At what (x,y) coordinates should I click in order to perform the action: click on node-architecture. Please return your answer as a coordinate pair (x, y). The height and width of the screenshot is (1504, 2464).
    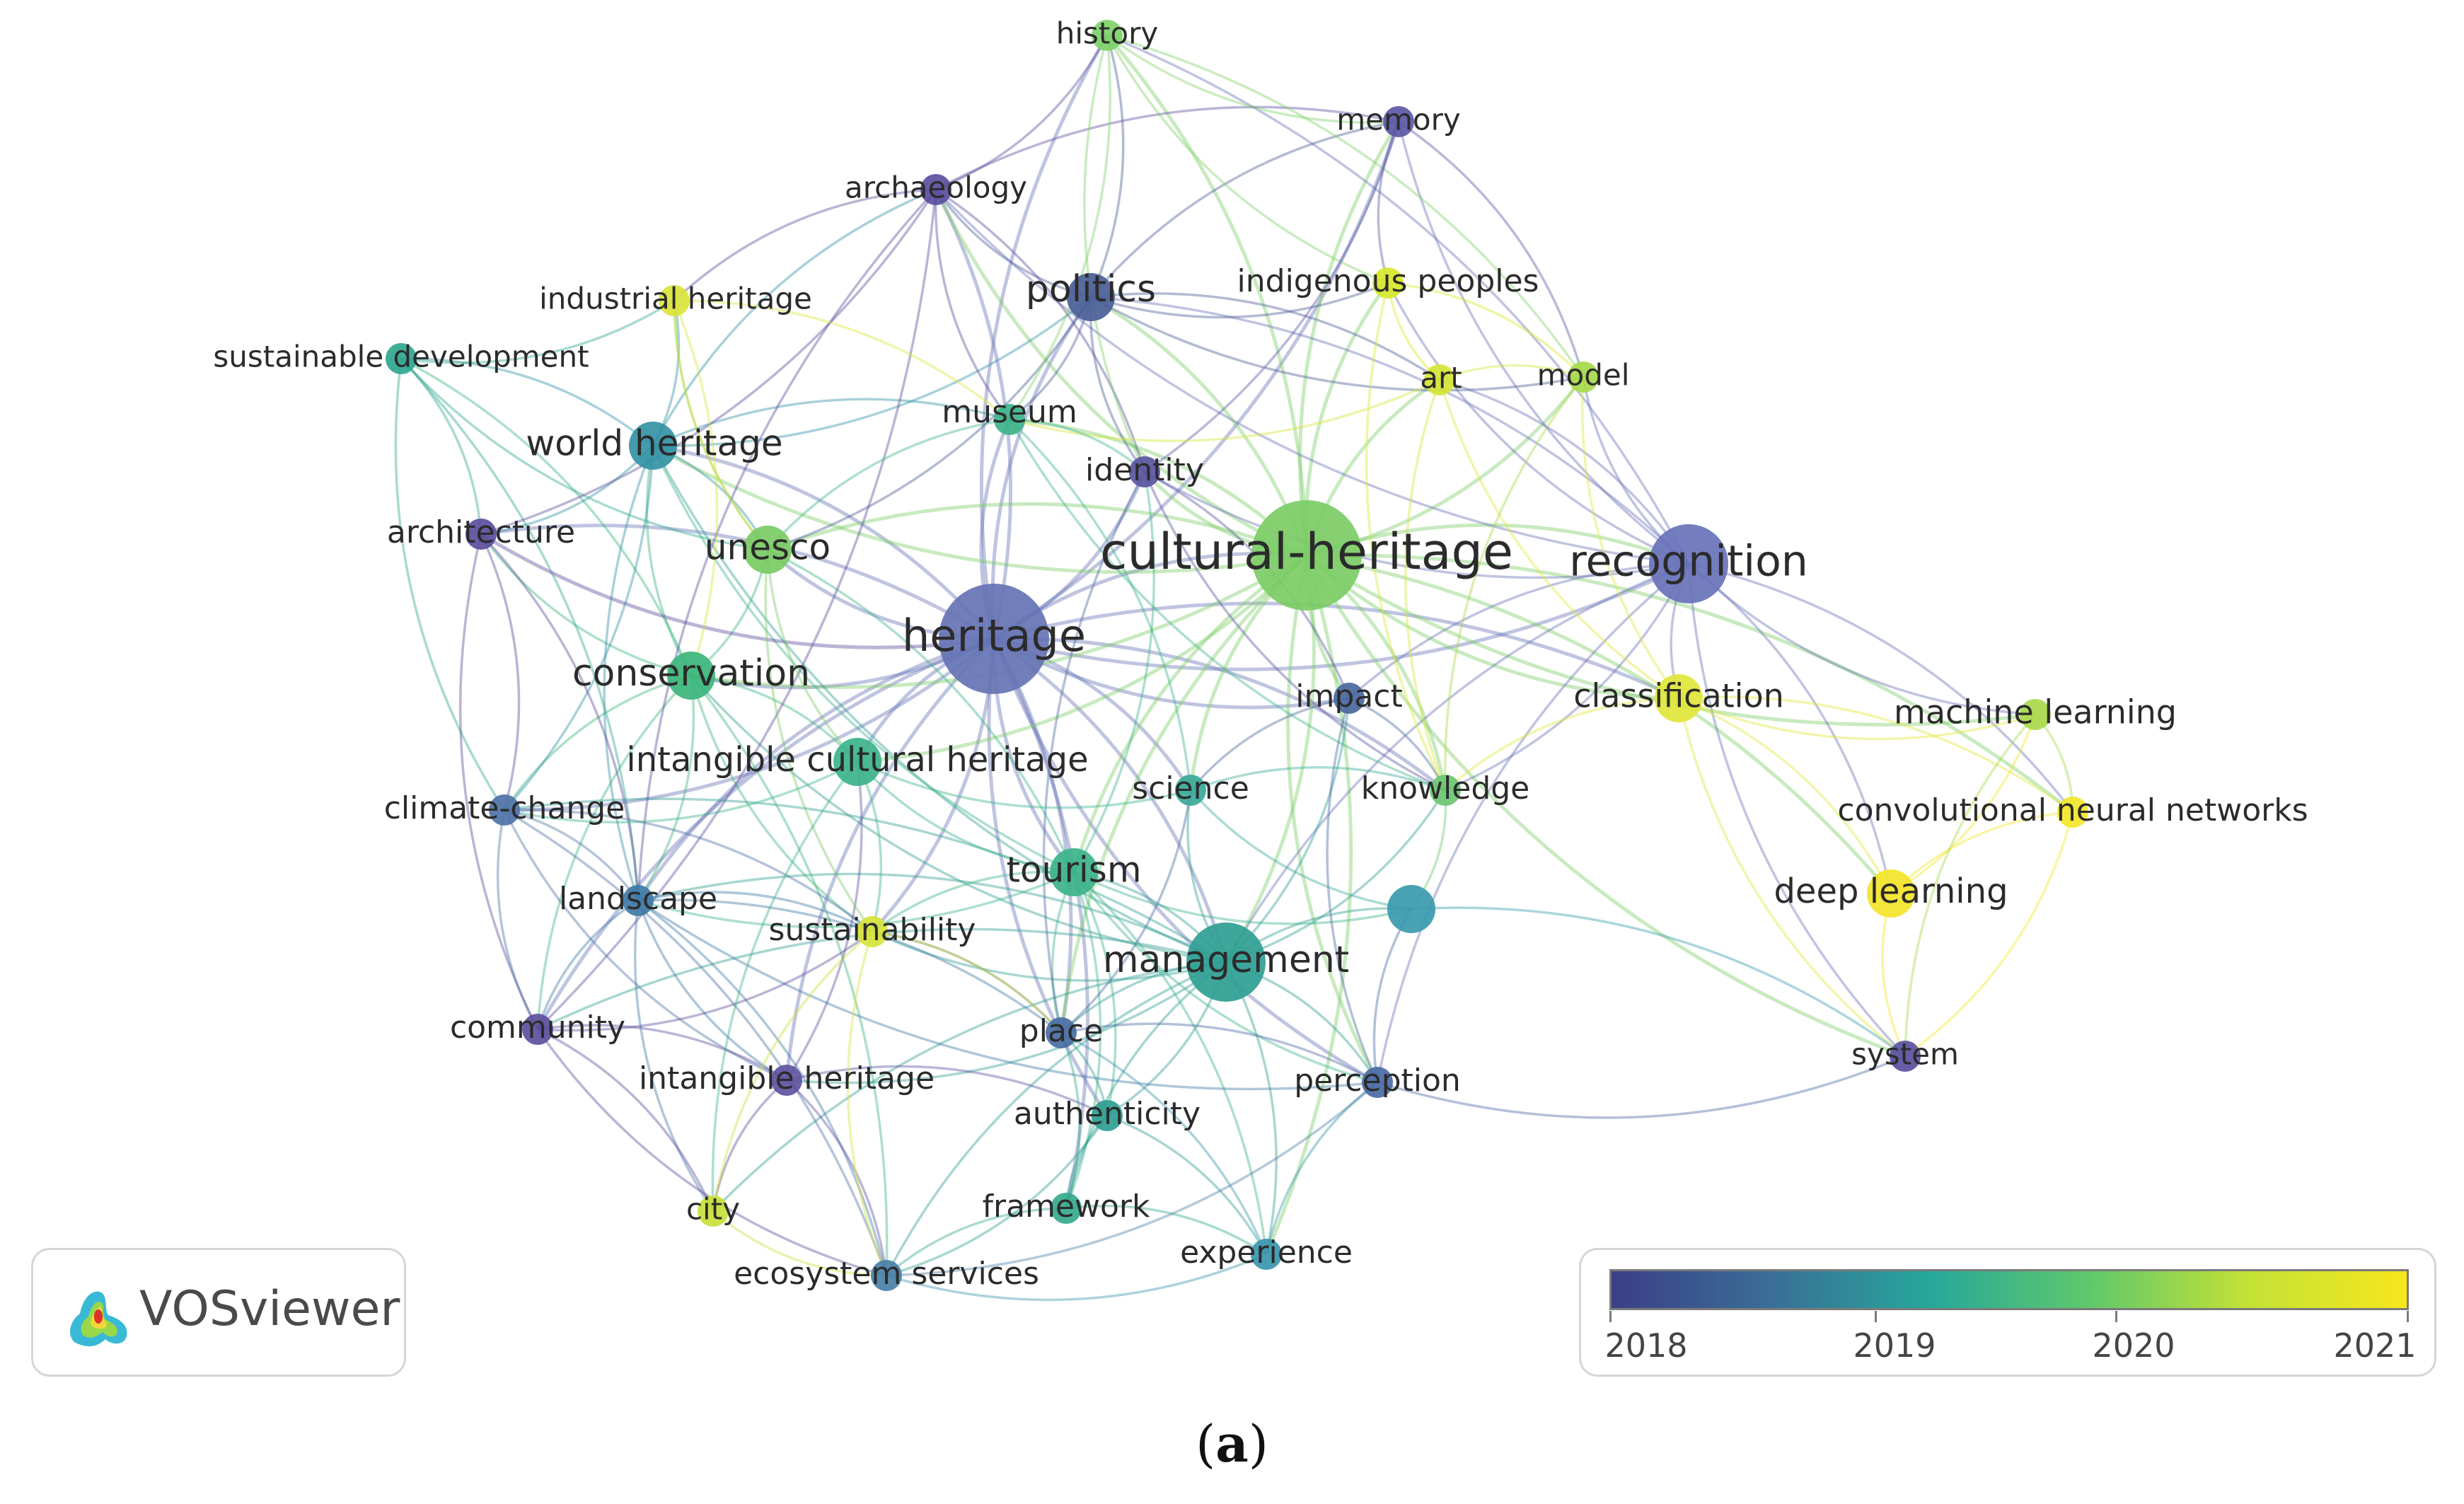
    Looking at the image, I should click on (481, 534).